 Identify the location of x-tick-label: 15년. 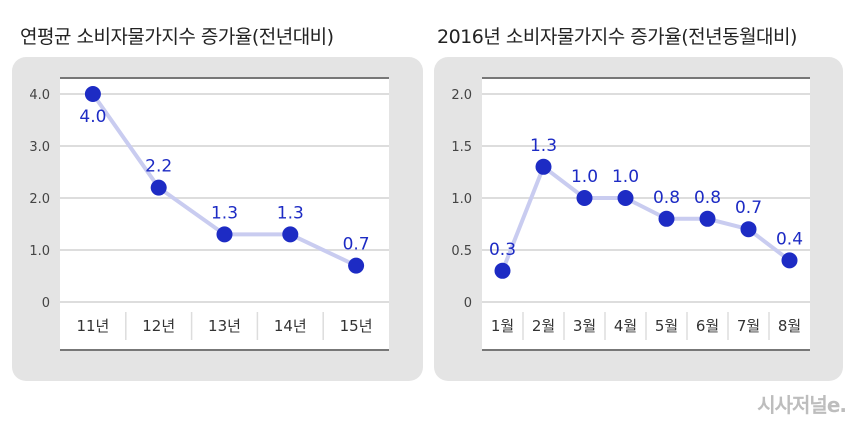
(356, 326).